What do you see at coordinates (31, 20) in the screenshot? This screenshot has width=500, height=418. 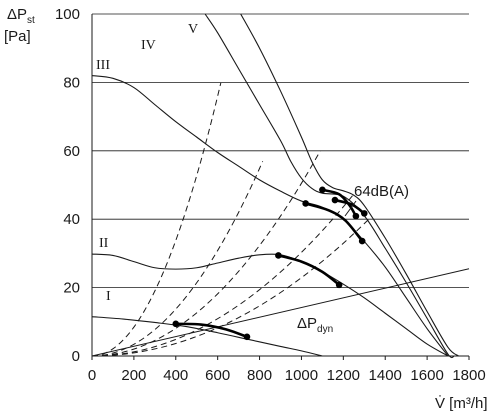 I see `y-axis-title-sub: st` at bounding box center [31, 20].